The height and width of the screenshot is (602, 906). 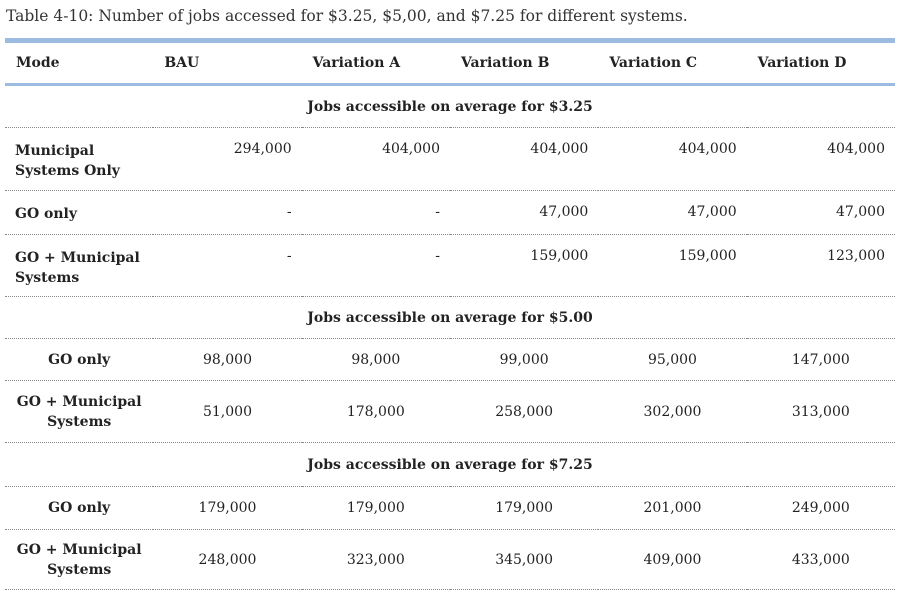 What do you see at coordinates (672, 62) in the screenshot?
I see `header-variation-c: Variation C` at bounding box center [672, 62].